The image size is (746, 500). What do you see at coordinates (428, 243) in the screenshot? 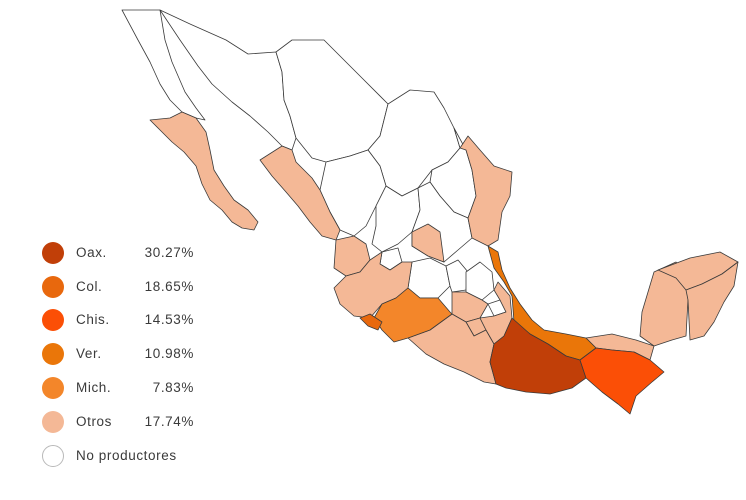
I see `state-san-luis-east` at bounding box center [428, 243].